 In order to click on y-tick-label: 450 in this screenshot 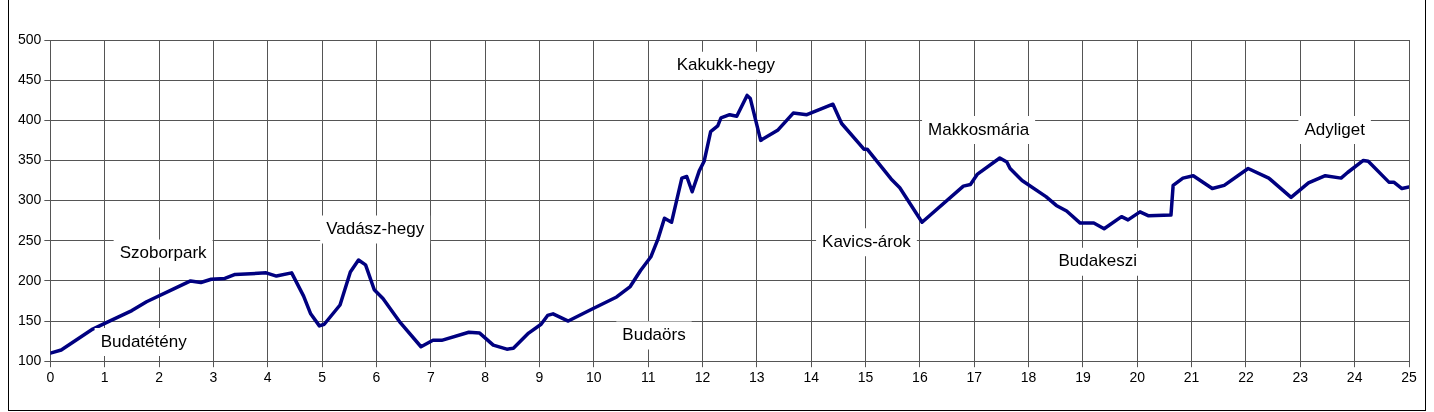, I will do `click(30, 79)`.